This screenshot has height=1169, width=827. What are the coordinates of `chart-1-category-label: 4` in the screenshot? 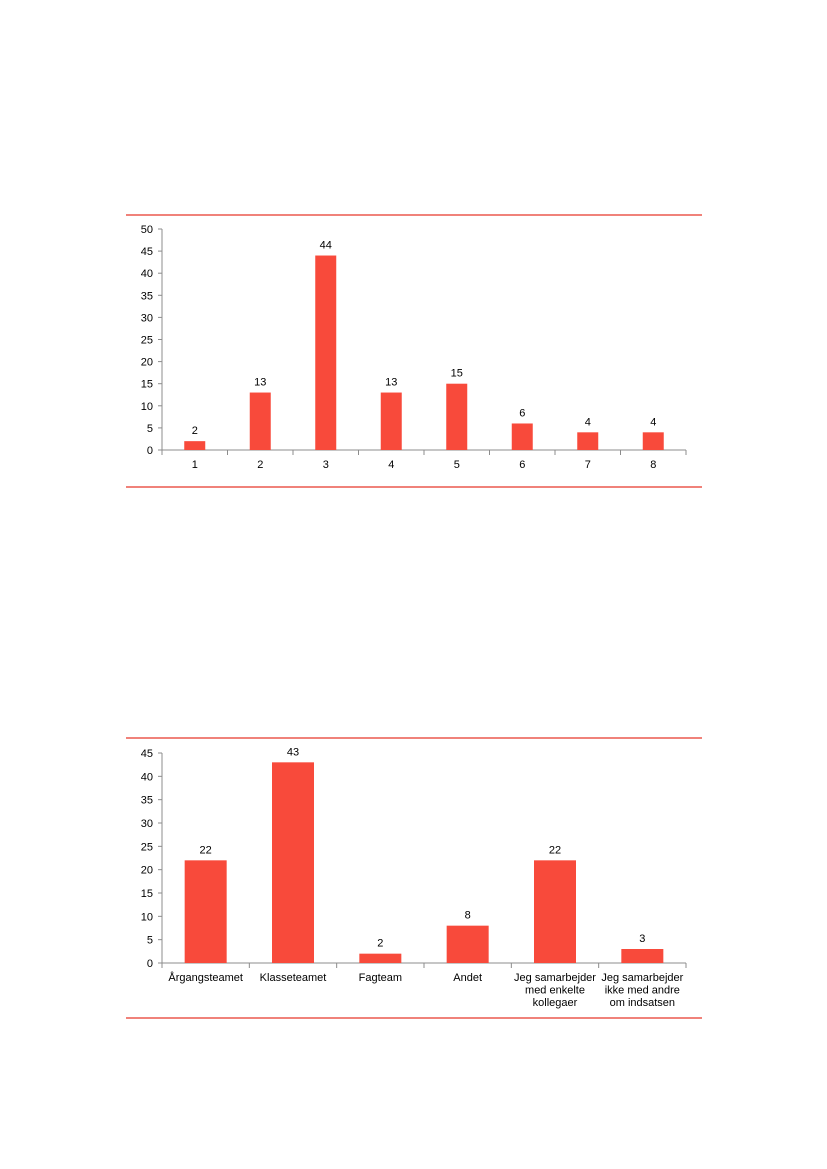 It's located at (391, 465).